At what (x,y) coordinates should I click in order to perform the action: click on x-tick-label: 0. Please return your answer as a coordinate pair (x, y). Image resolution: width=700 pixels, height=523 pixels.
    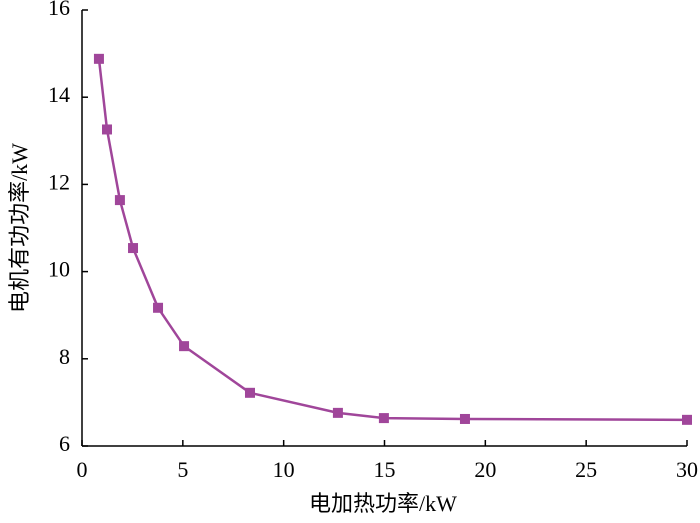
    Looking at the image, I should click on (82, 469).